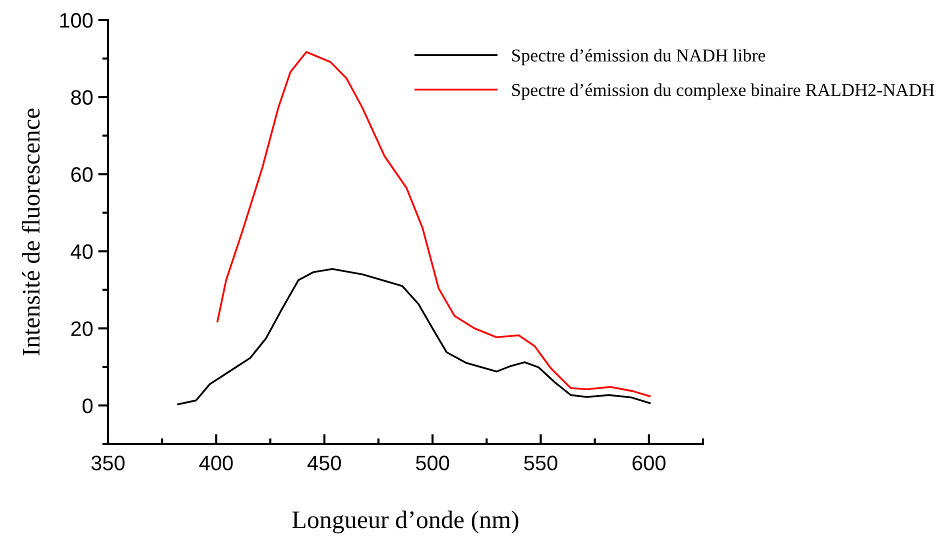 Image resolution: width=951 pixels, height=542 pixels. I want to click on x-tick-label: 550, so click(541, 463).